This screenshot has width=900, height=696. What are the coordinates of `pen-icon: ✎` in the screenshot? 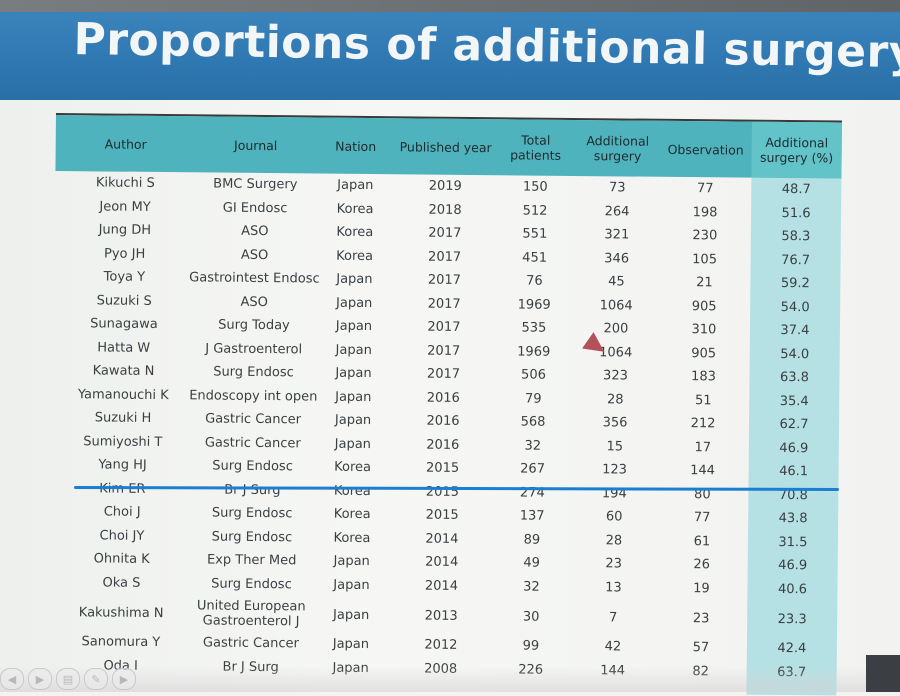 It's located at (96, 679).